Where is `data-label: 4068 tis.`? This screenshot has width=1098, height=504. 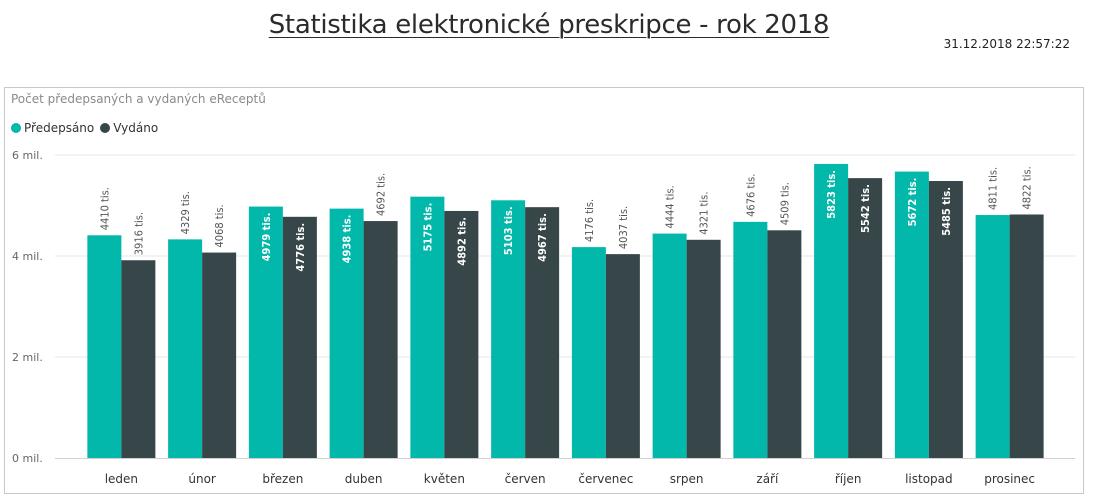
data-label: 4068 tis. is located at coordinates (219, 225).